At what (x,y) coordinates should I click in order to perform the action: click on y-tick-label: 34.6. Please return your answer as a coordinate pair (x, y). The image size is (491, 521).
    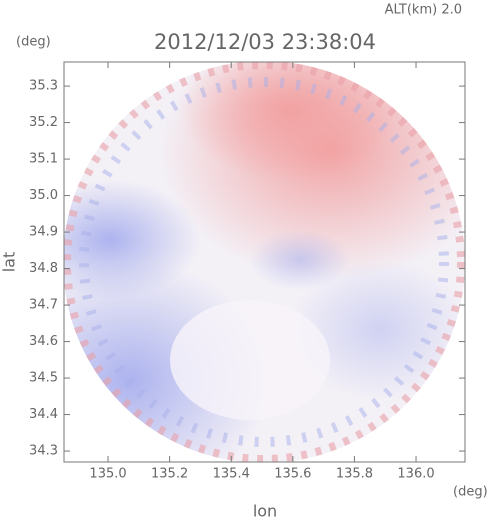
    Looking at the image, I should click on (43, 341).